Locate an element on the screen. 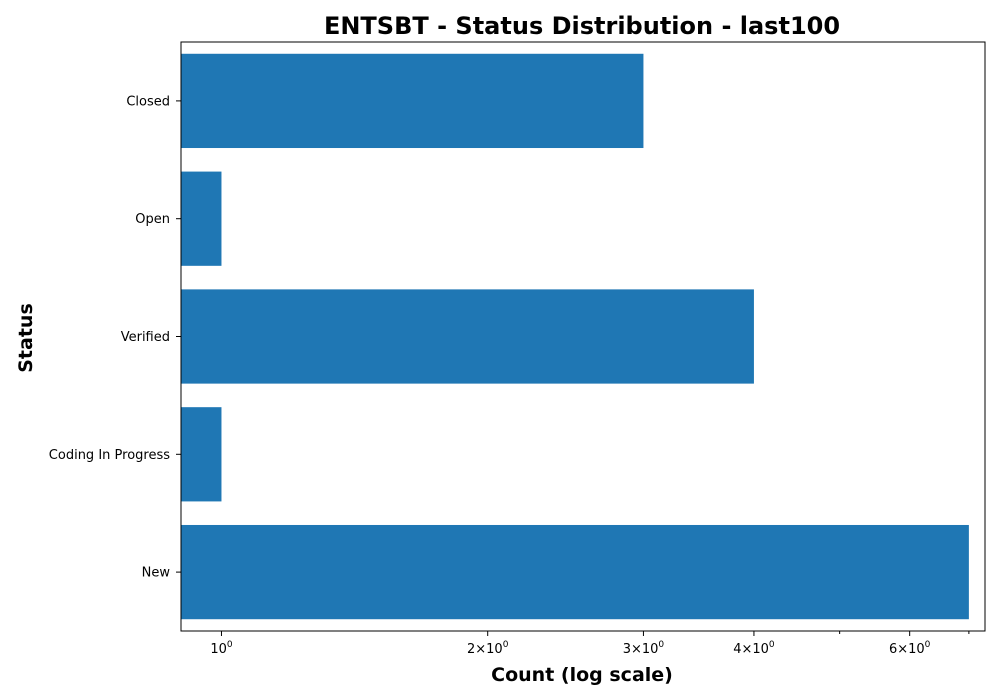 The width and height of the screenshot is (1000, 700). x-axis-label: Count (log scale) is located at coordinates (582, 675).